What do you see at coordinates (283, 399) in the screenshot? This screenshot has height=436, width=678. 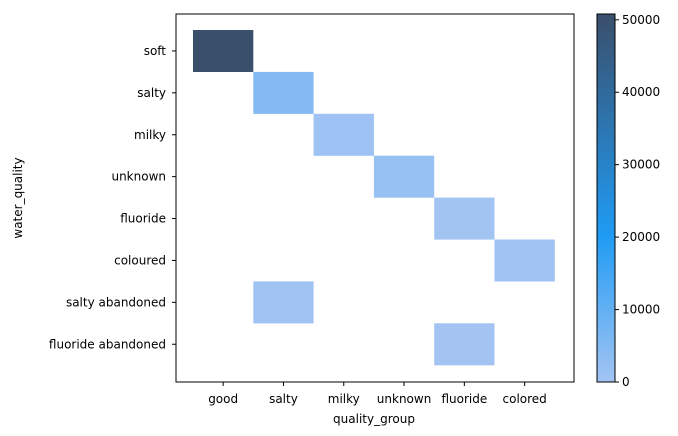 I see `x-tick-label: salty` at bounding box center [283, 399].